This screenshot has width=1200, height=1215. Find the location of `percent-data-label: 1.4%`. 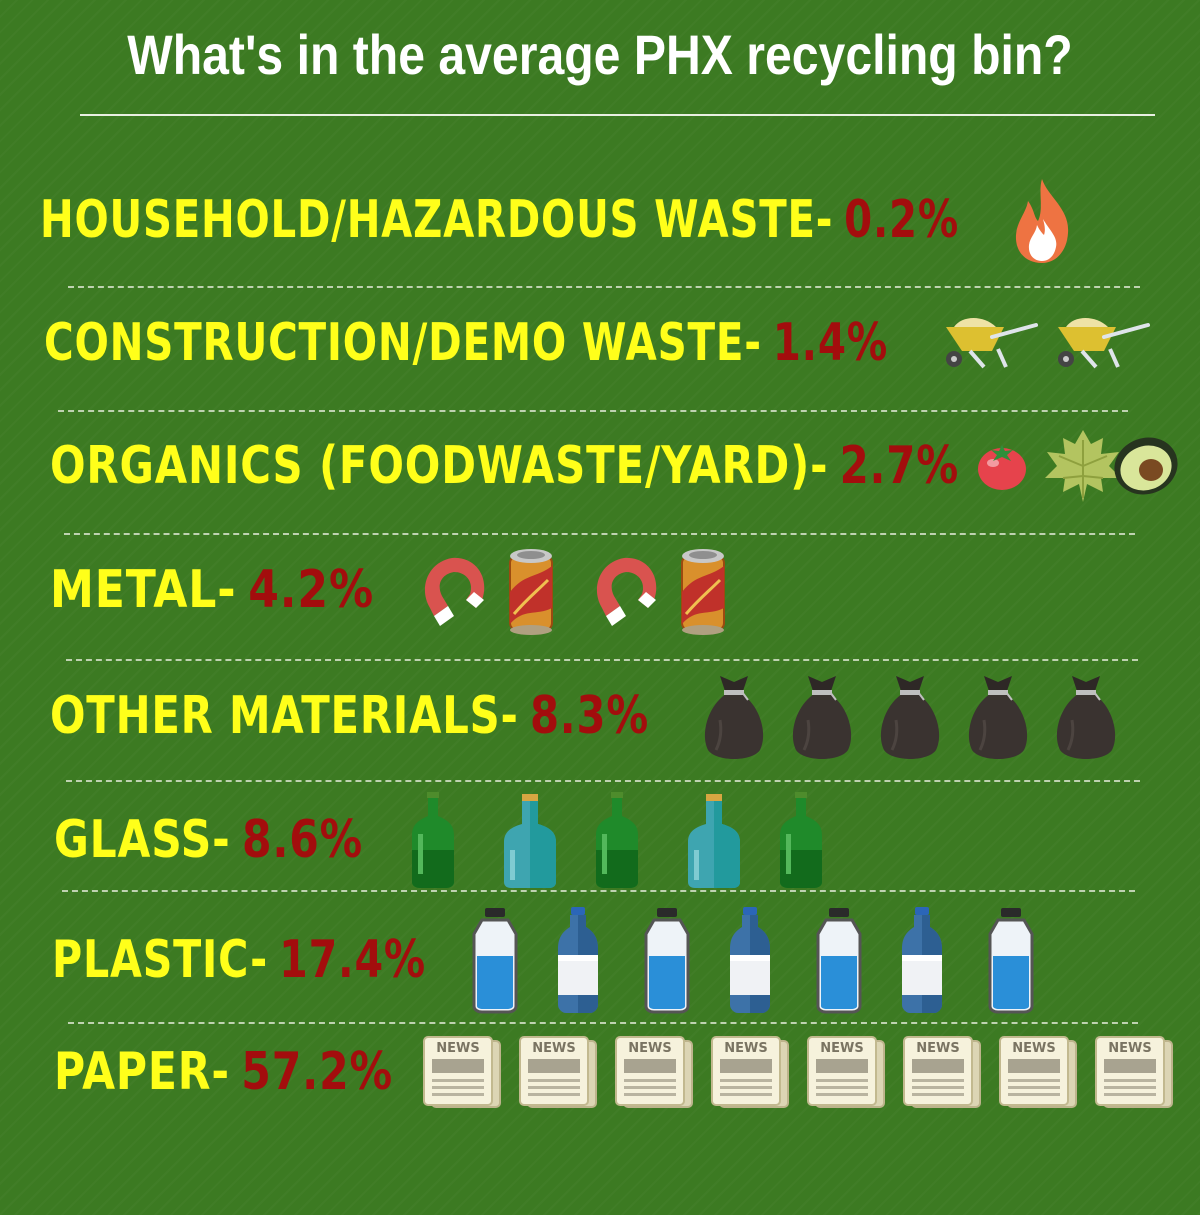

percent-data-label: 1.4% is located at coordinates (830, 343).